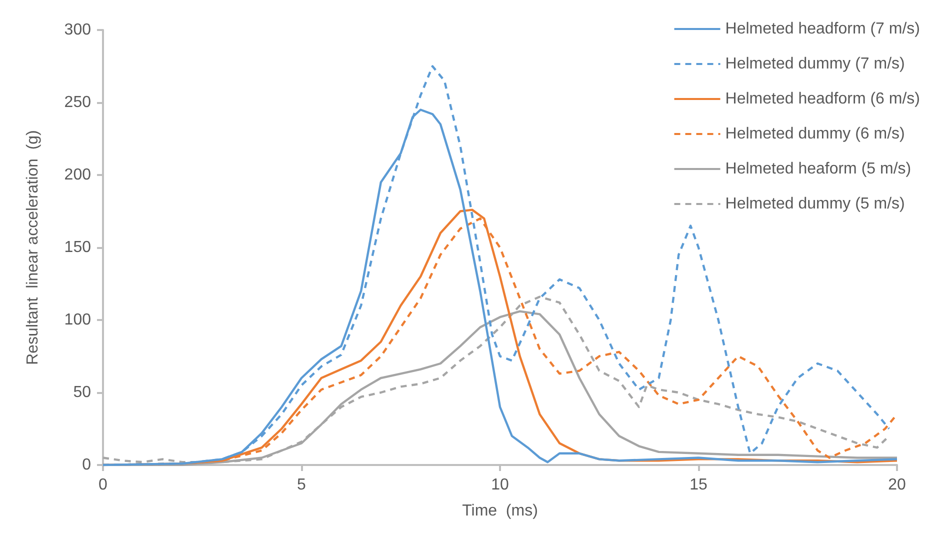 This screenshot has width=939, height=550. I want to click on x-tick-label: 0, so click(103, 485).